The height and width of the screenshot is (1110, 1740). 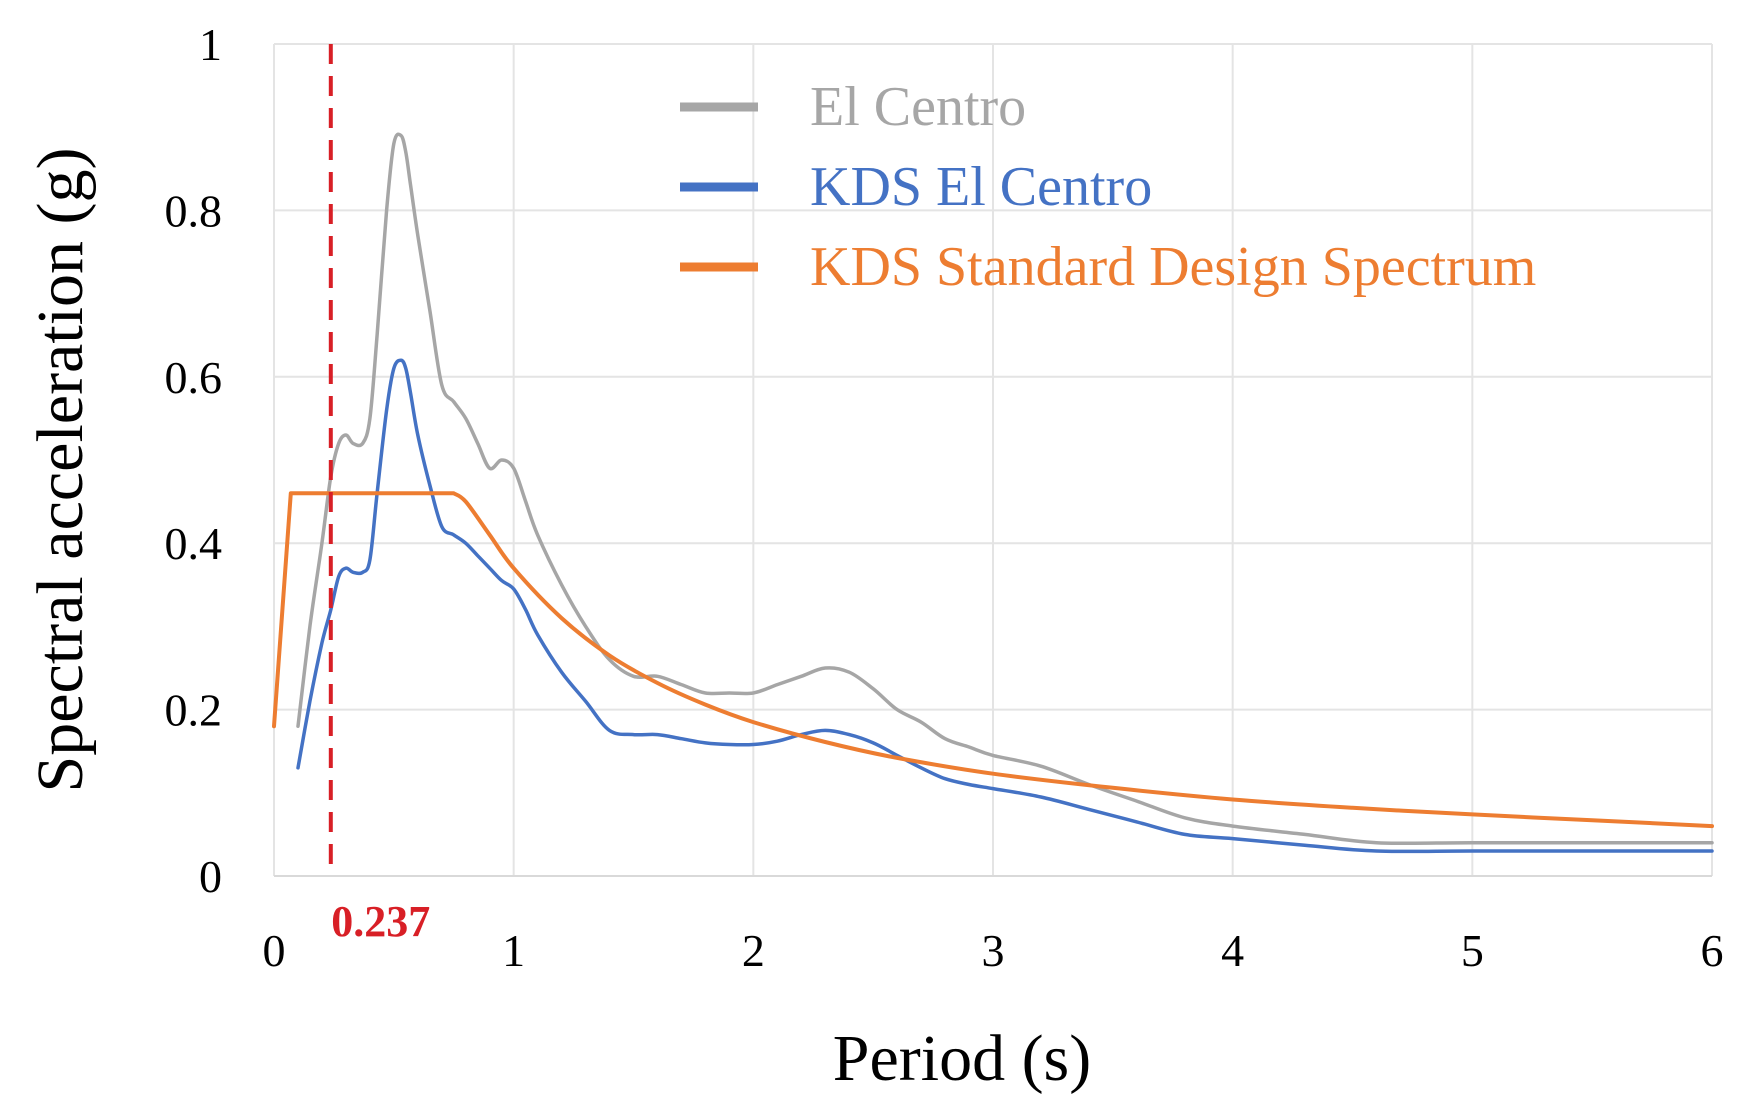 I want to click on y-tick-label: 0.6, so click(x=194, y=377).